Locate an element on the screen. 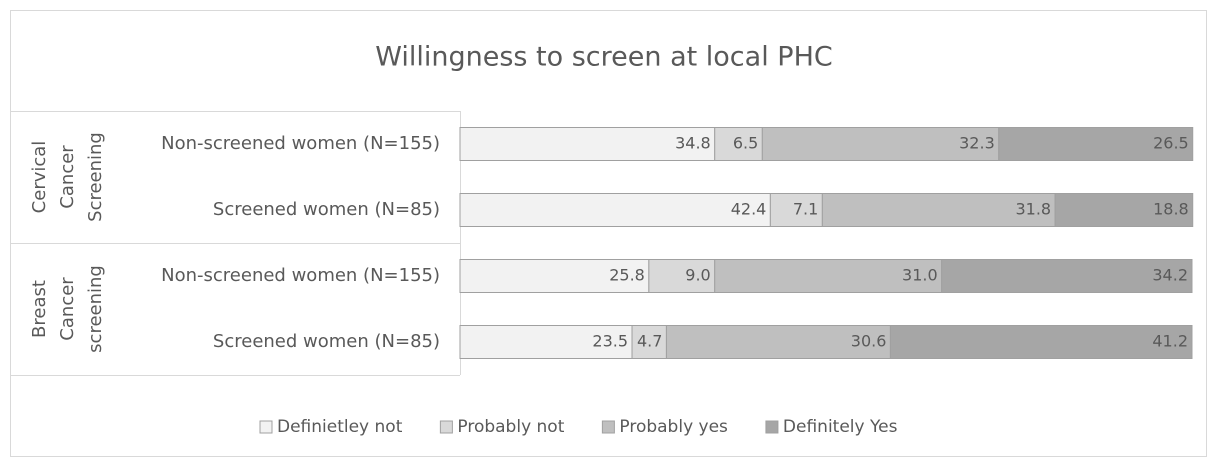  value-label: 6.5 is located at coordinates (745, 143).